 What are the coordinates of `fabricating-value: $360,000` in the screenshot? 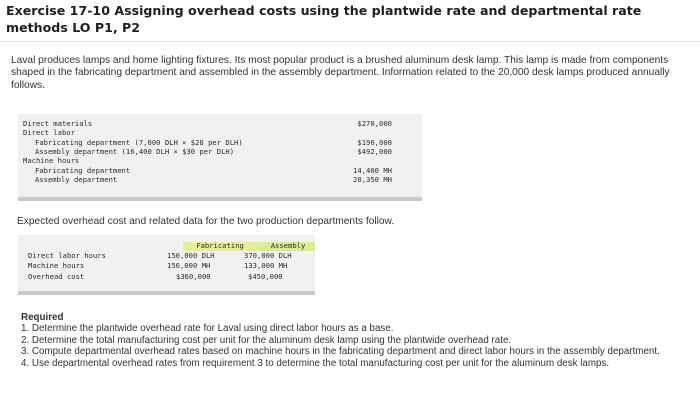 It's located at (193, 276).